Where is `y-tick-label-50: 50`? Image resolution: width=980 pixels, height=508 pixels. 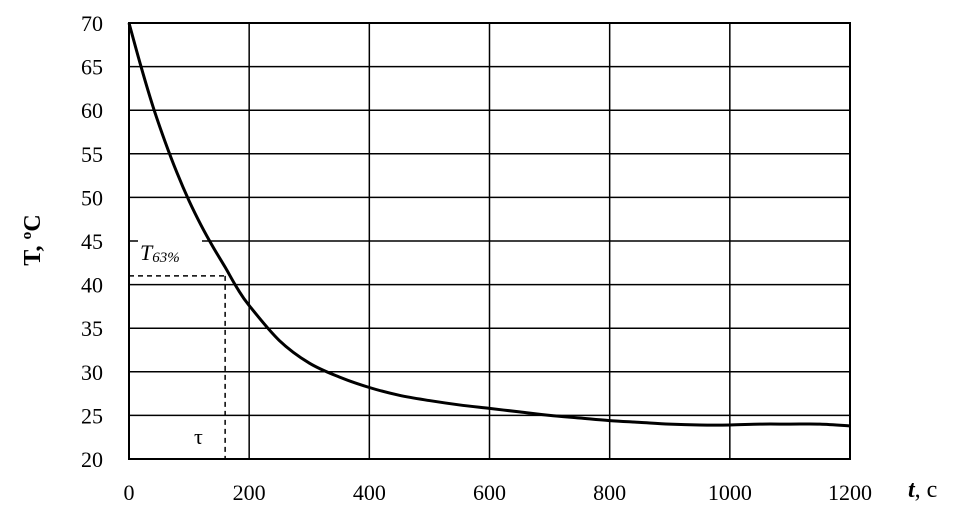 y-tick-label-50: 50 is located at coordinates (92, 197).